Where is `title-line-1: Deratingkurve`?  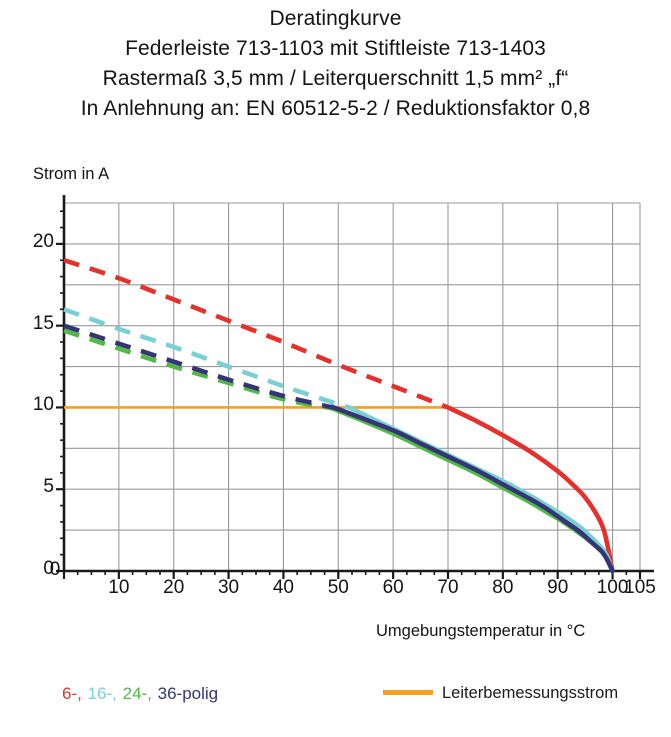 title-line-1: Deratingkurve is located at coordinates (335, 18).